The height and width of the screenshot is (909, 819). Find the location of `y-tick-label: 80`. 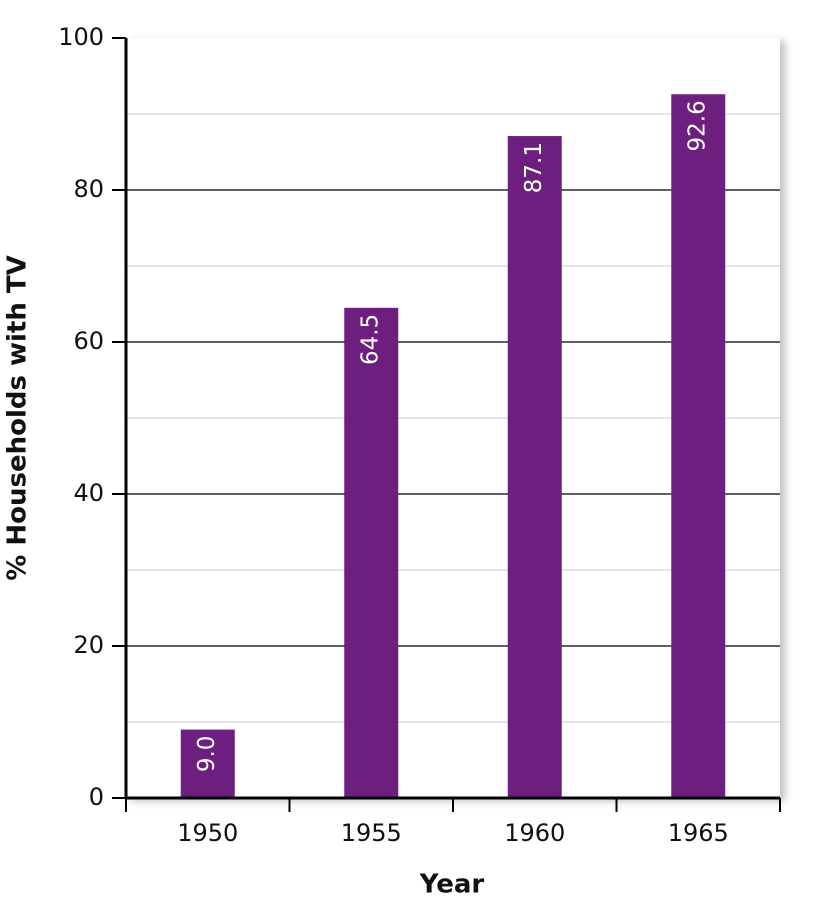

y-tick-label: 80 is located at coordinates (88, 189).